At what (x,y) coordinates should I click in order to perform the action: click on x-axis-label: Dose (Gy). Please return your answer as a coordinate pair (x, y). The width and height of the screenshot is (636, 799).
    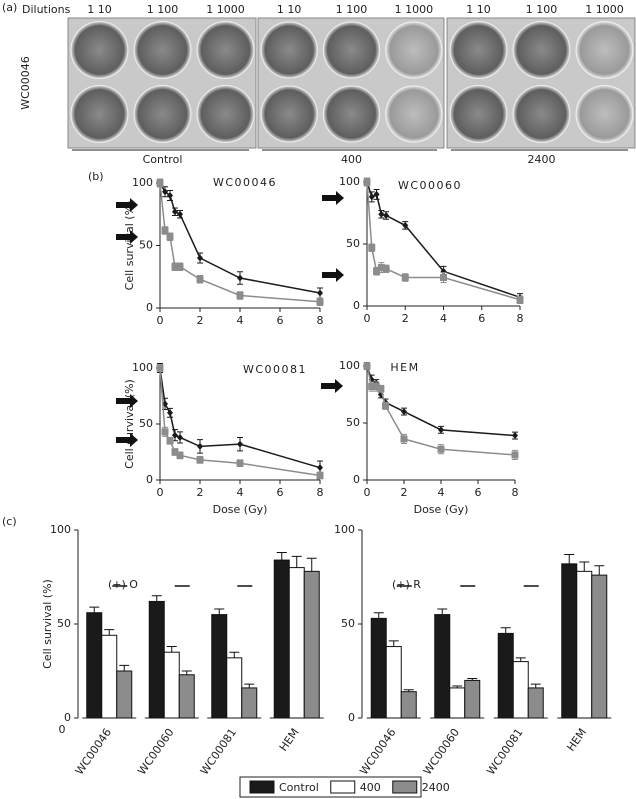
    Looking at the image, I should click on (240, 509).